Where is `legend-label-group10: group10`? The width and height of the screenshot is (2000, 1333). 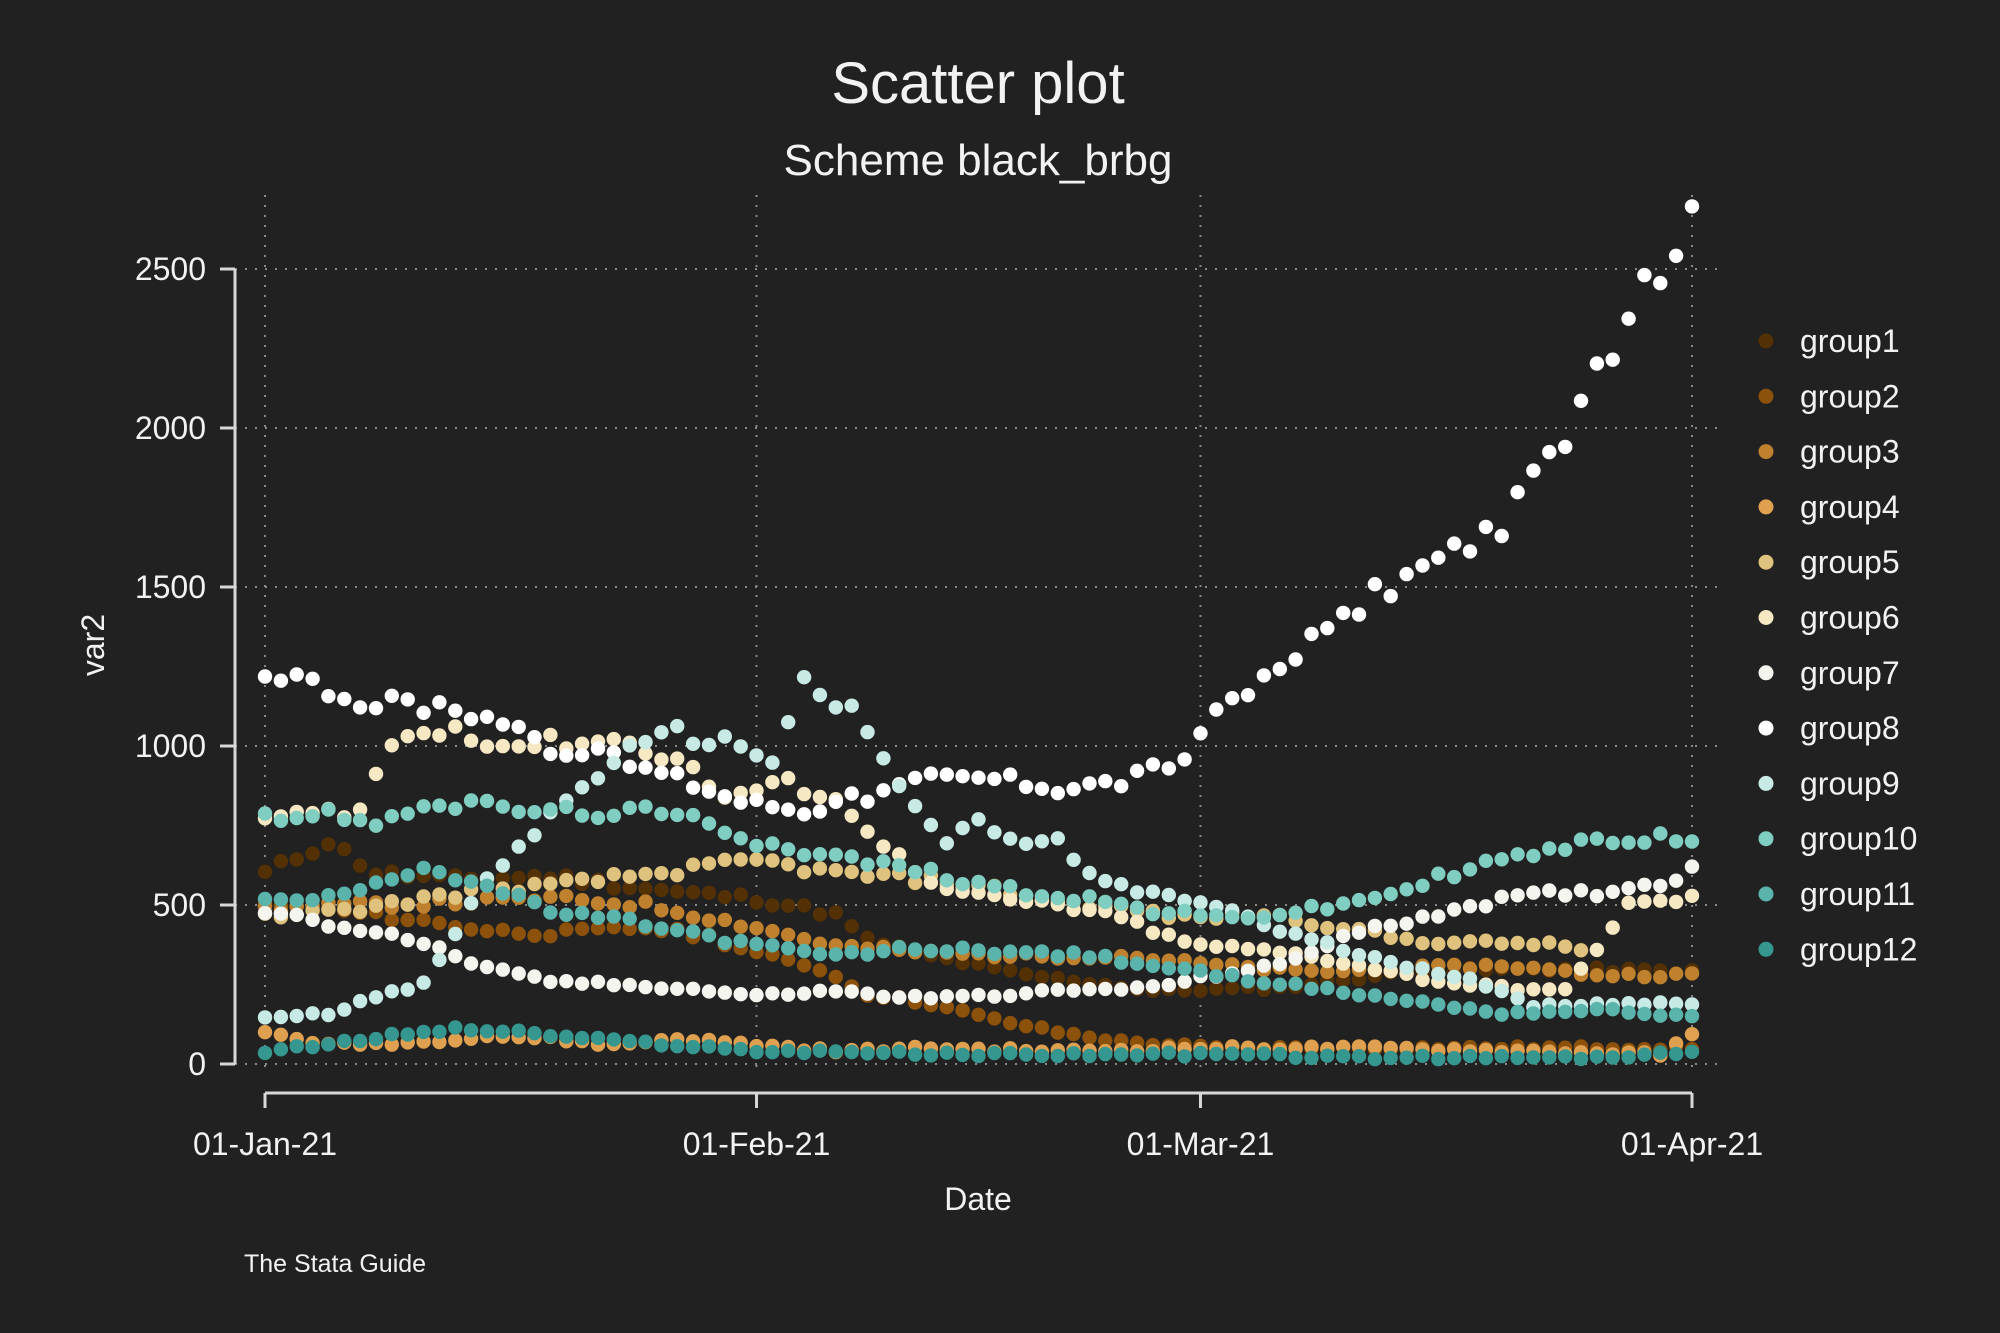
legend-label-group10: group10 is located at coordinates (1858, 839).